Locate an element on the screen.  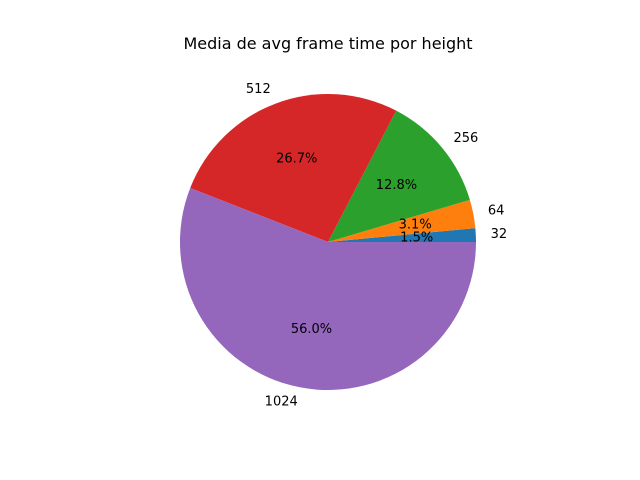
slice-percent-32: 1.5% is located at coordinates (416, 237).